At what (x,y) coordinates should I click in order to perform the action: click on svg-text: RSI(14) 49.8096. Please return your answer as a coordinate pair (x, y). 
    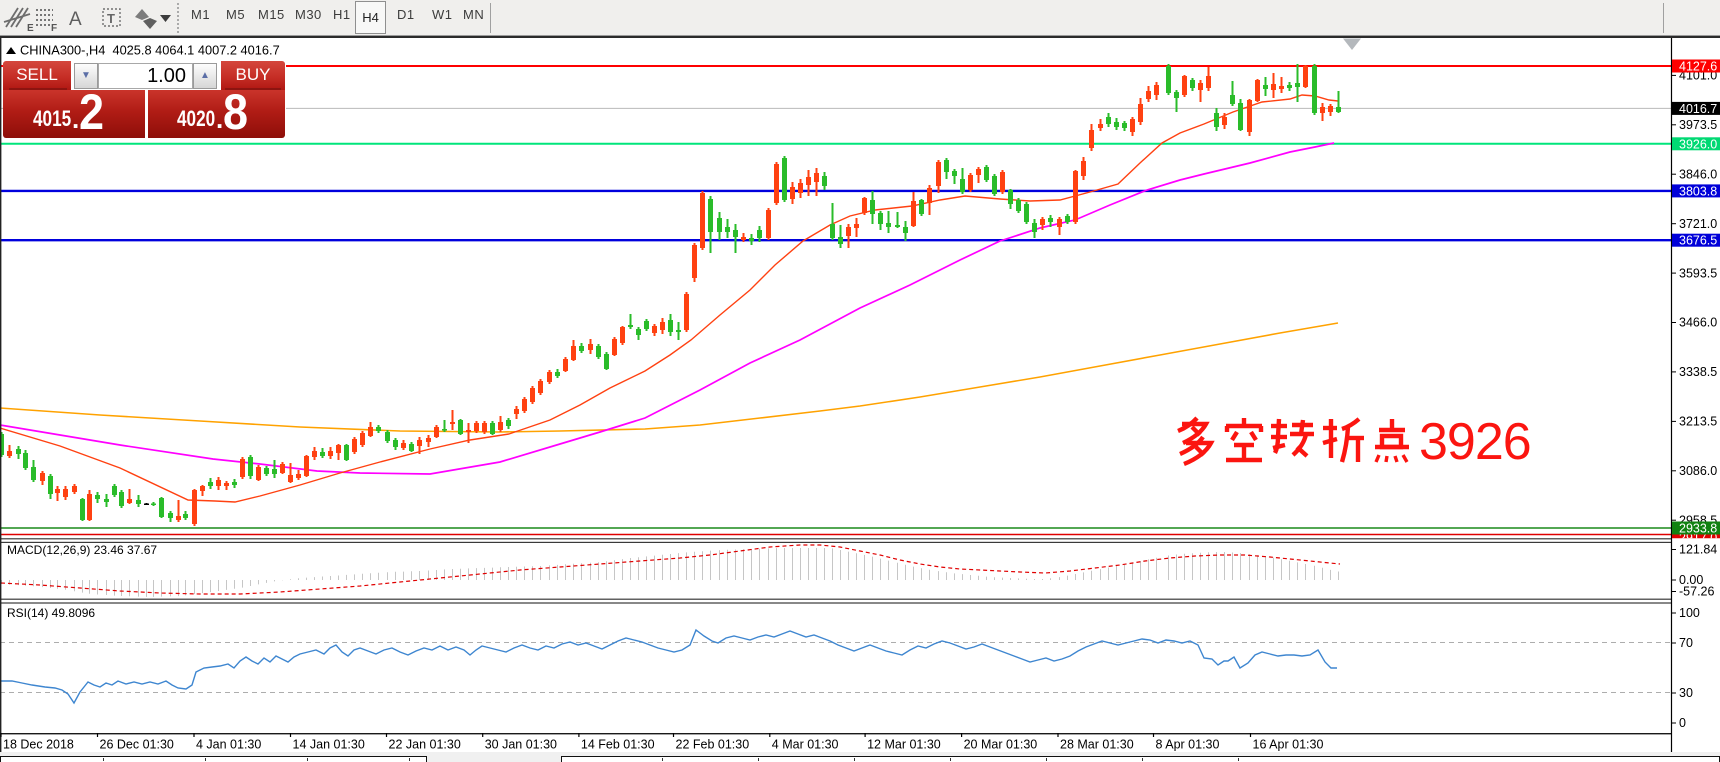
    Looking at the image, I should click on (51, 613).